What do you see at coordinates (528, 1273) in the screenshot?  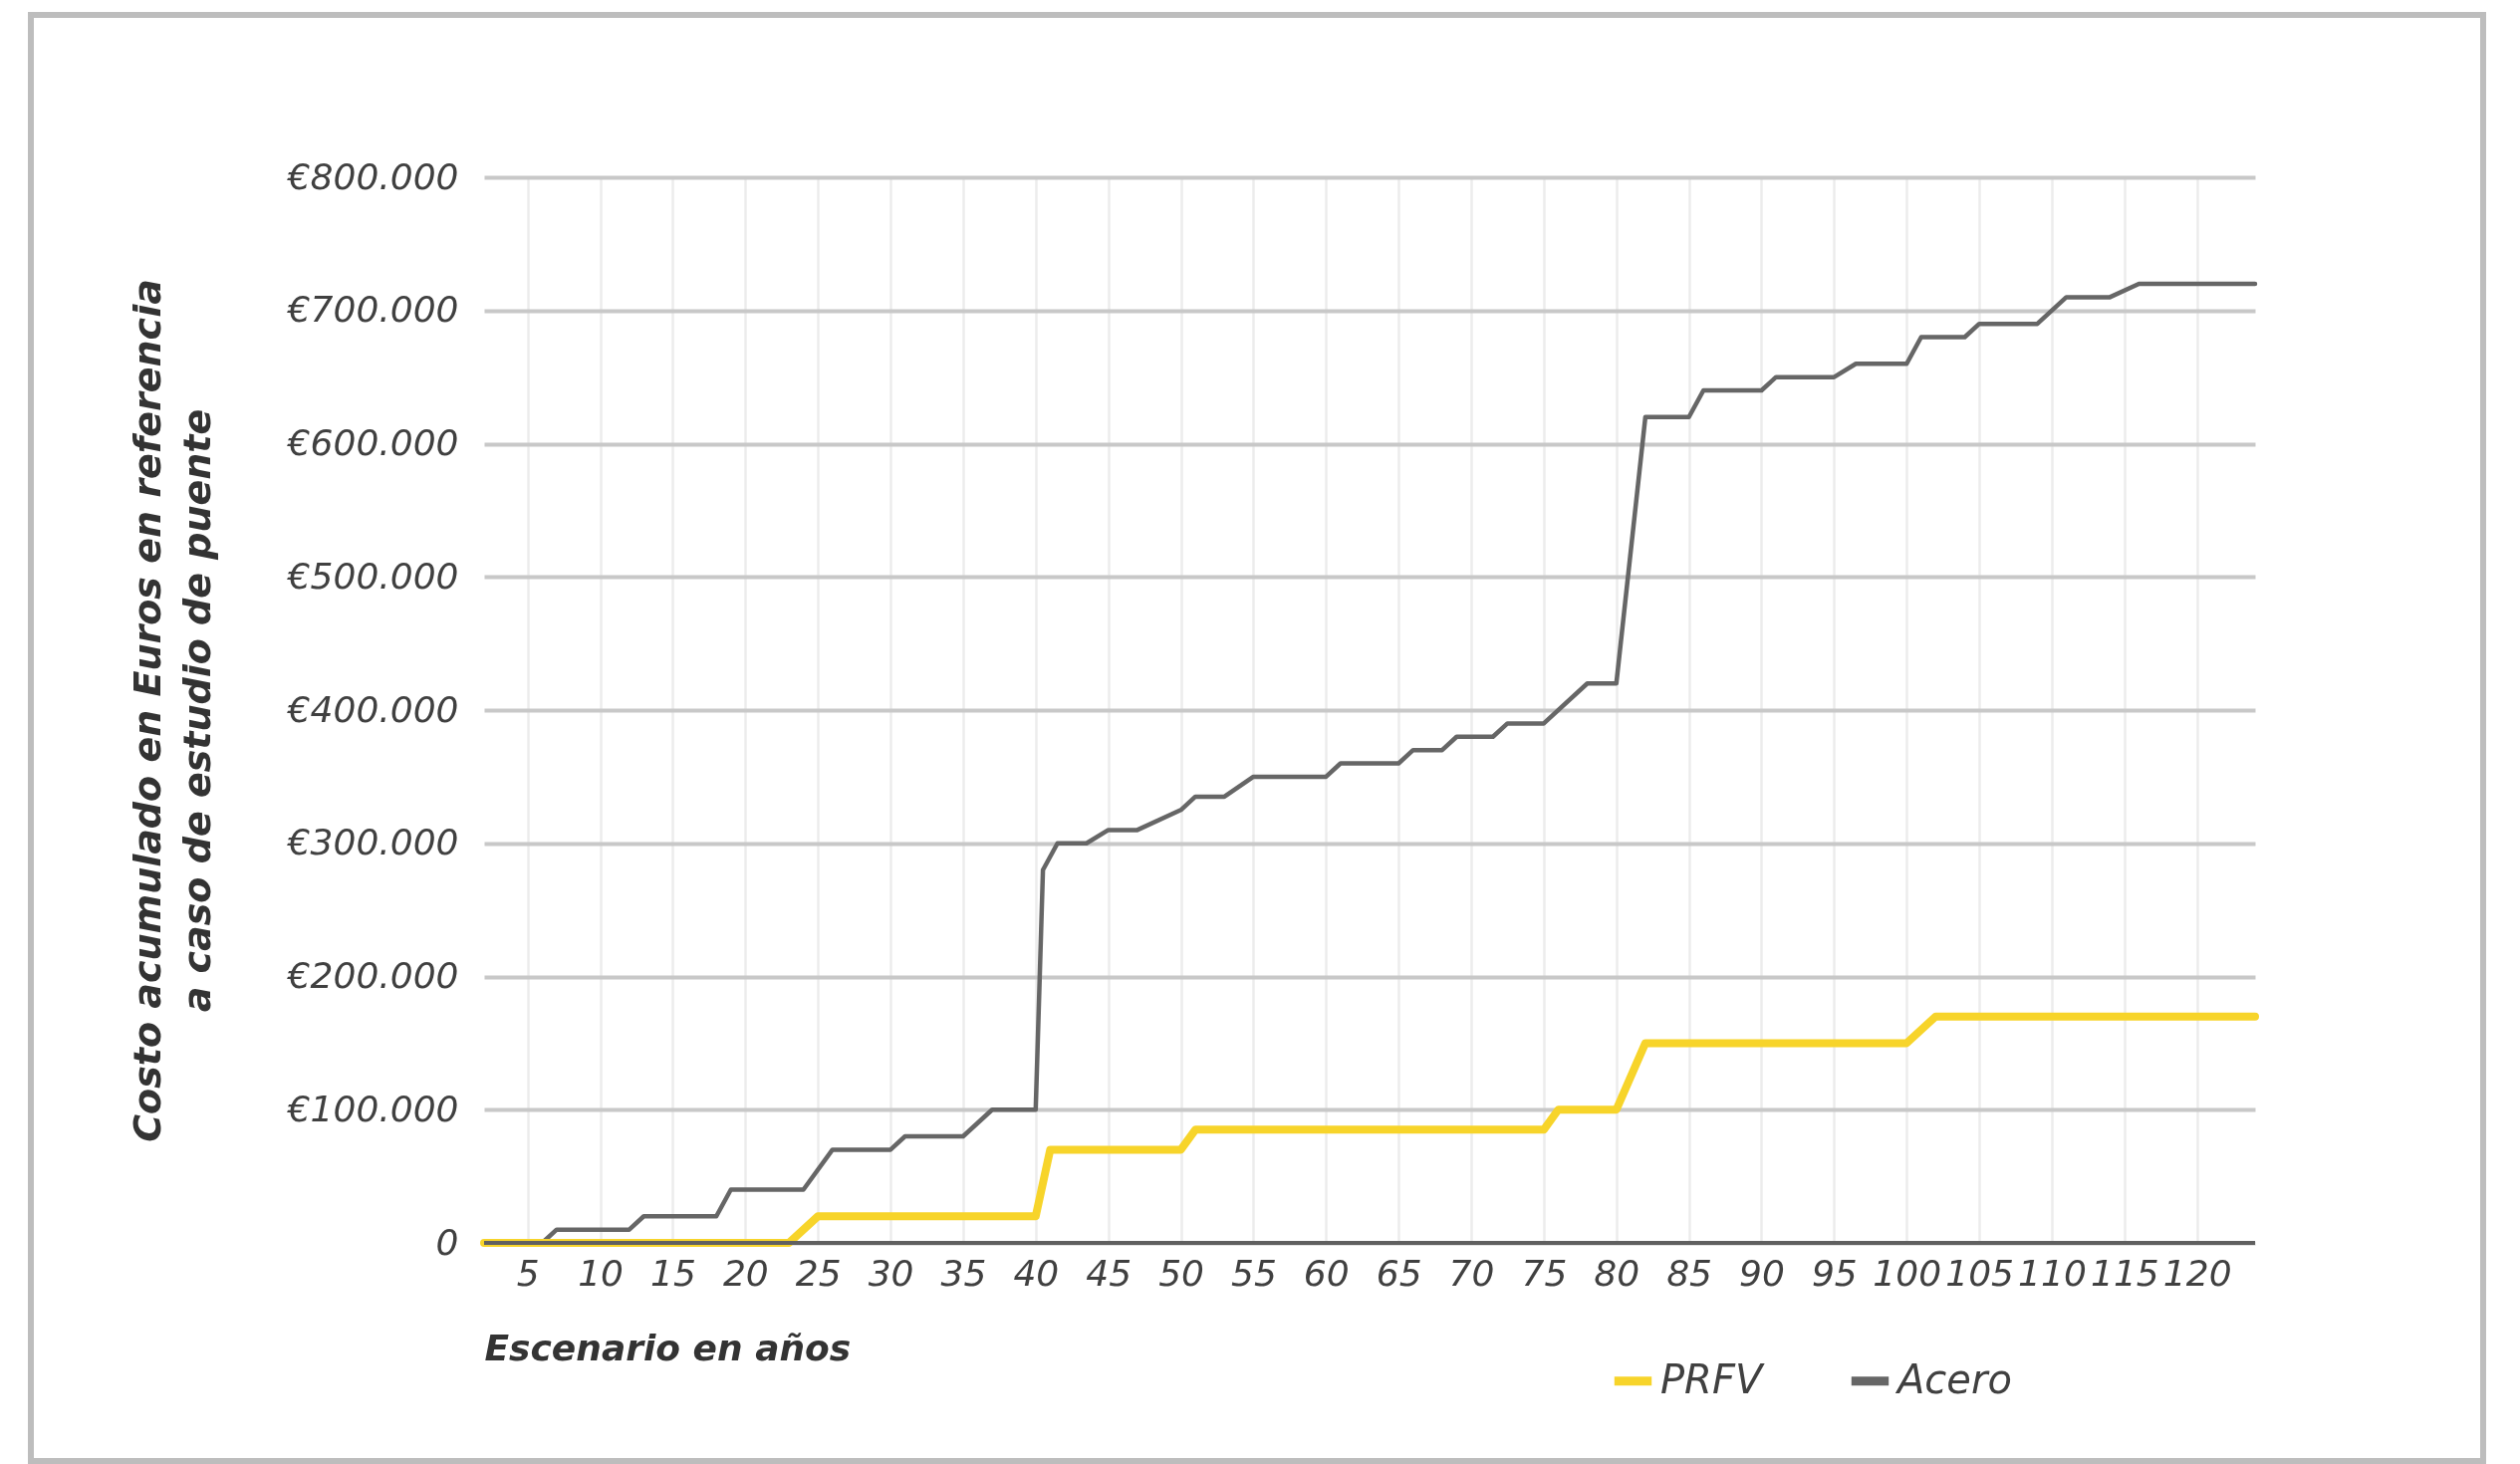 I see `x-tick-label: 5` at bounding box center [528, 1273].